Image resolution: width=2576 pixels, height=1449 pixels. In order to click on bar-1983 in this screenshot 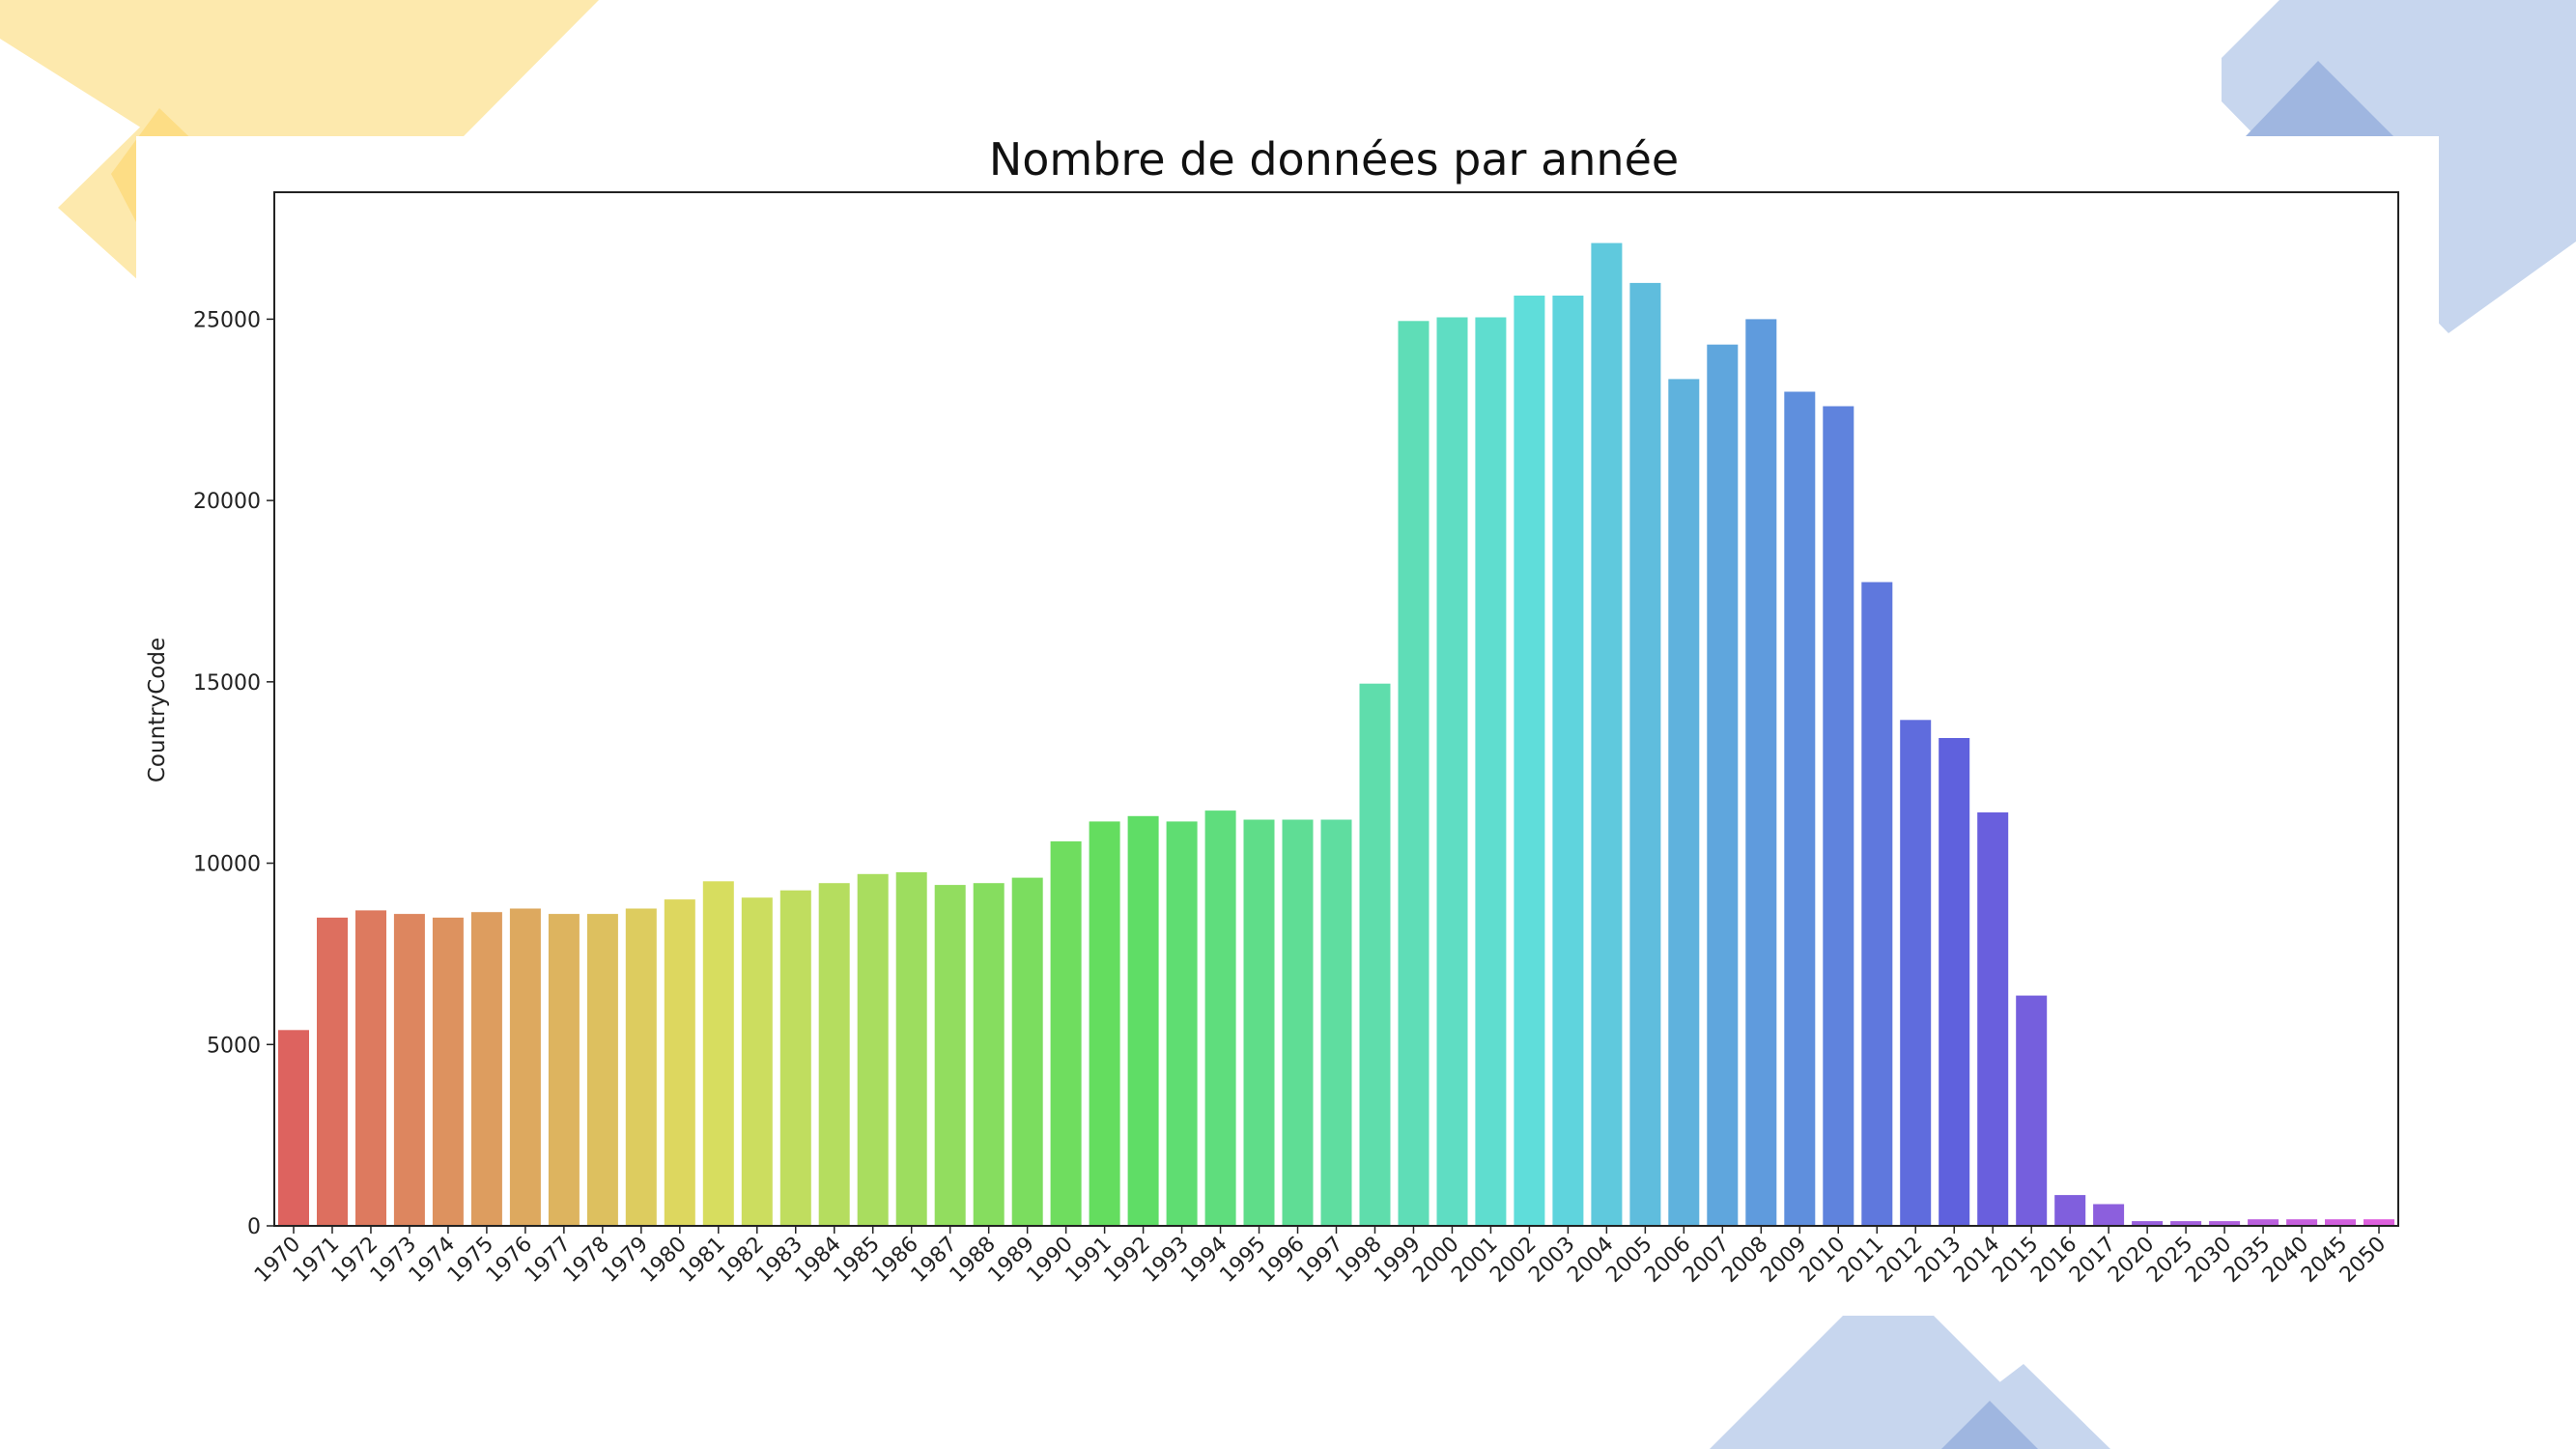, I will do `click(795, 1058)`.